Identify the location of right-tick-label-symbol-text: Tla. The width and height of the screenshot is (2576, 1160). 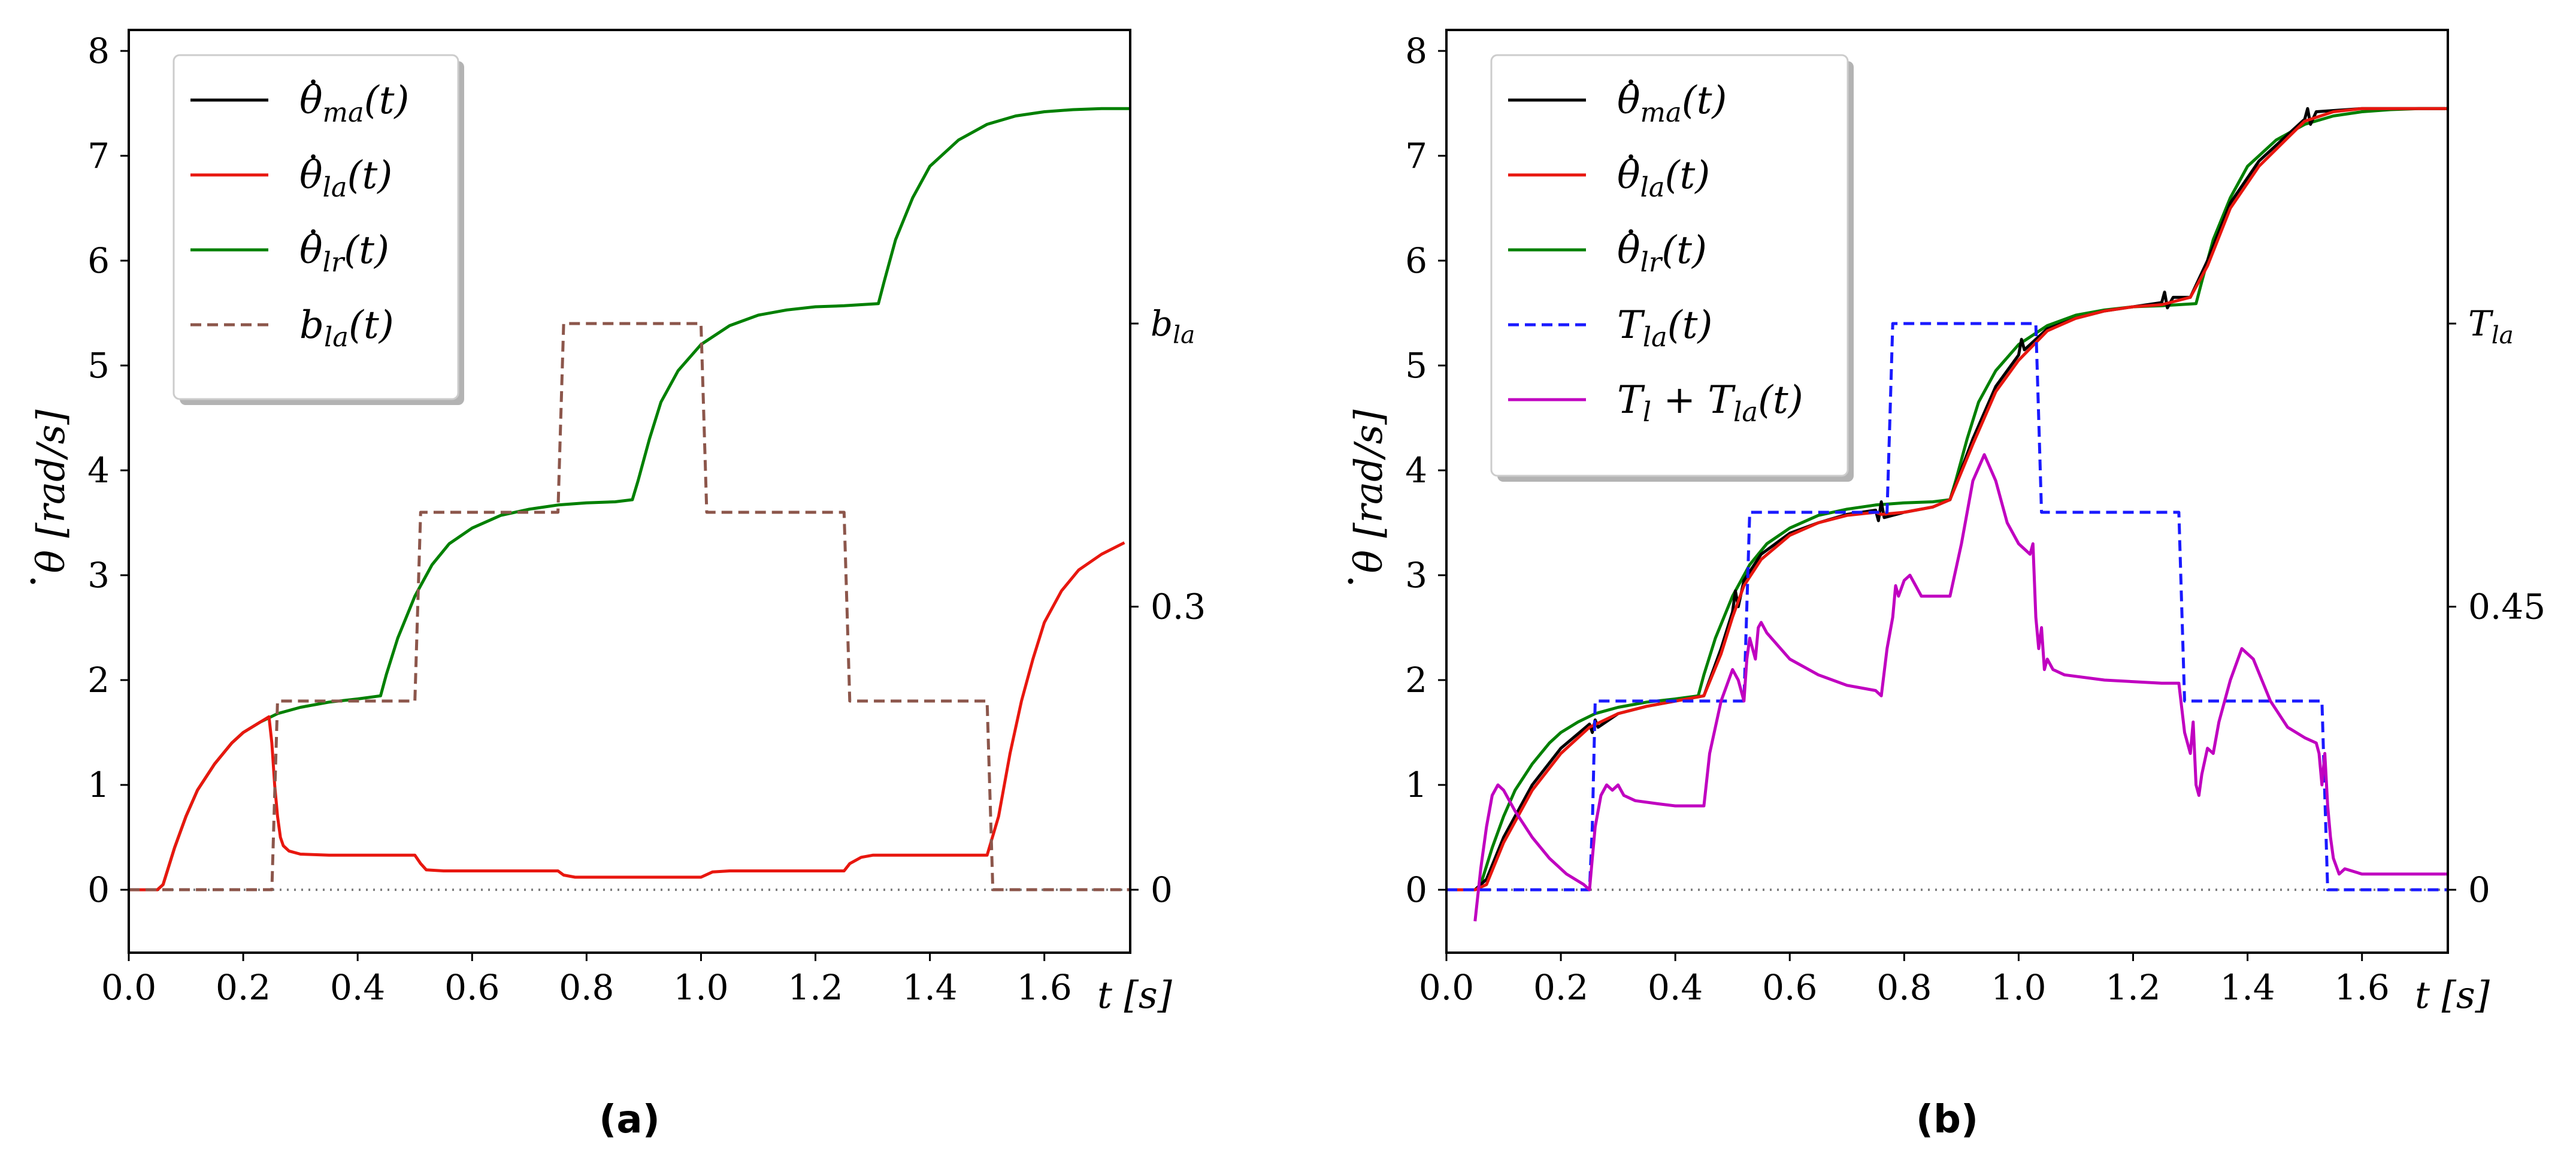
(2491, 326).